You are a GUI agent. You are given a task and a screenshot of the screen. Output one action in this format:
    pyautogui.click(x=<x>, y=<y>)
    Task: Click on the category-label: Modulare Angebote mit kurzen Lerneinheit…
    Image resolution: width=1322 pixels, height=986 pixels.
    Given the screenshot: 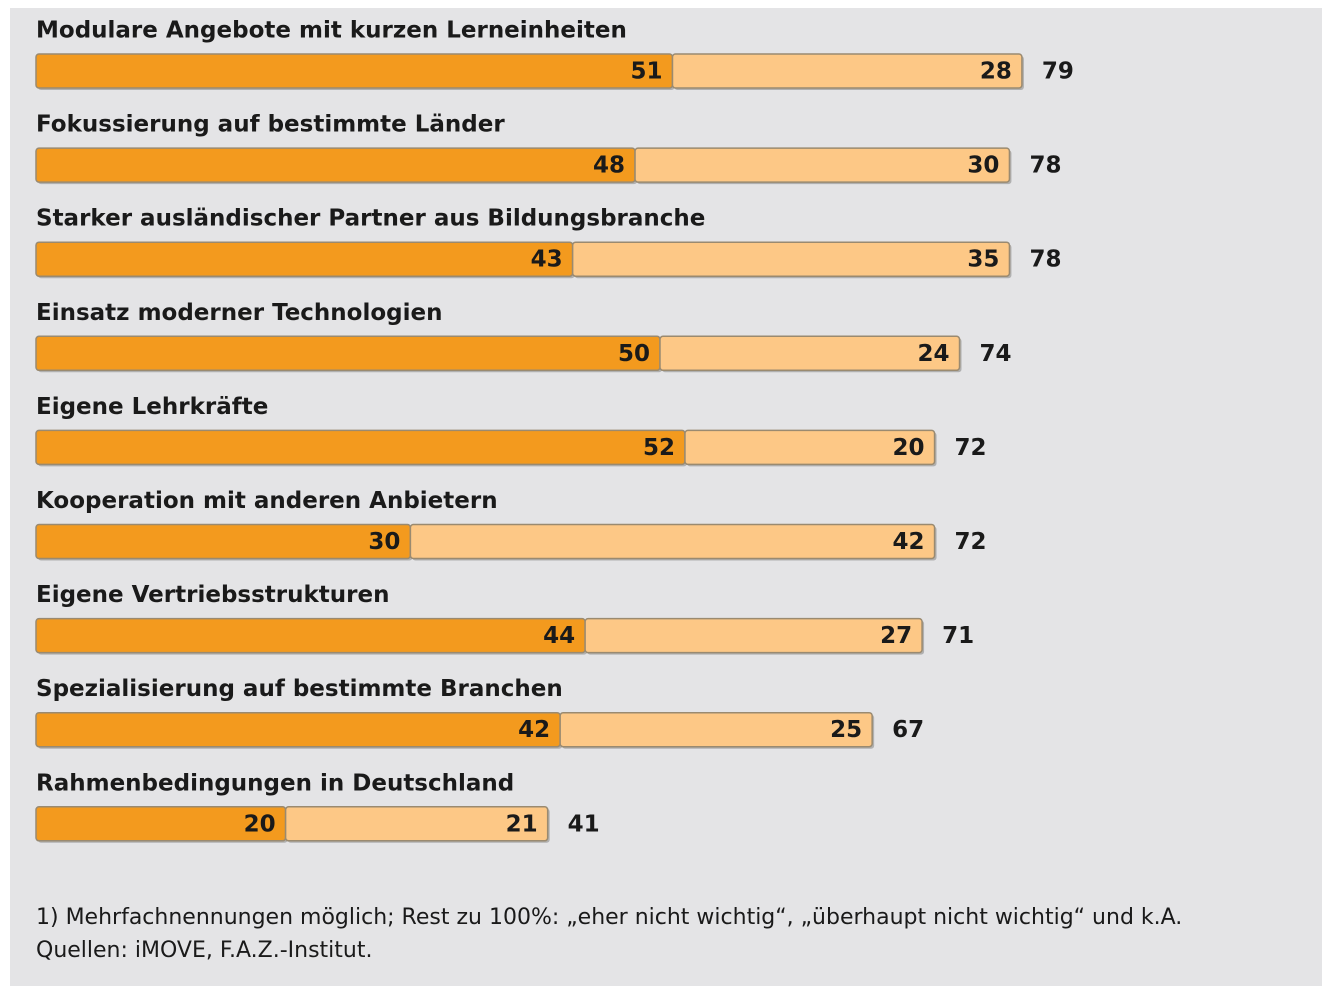 What is the action you would take?
    pyautogui.click(x=331, y=31)
    